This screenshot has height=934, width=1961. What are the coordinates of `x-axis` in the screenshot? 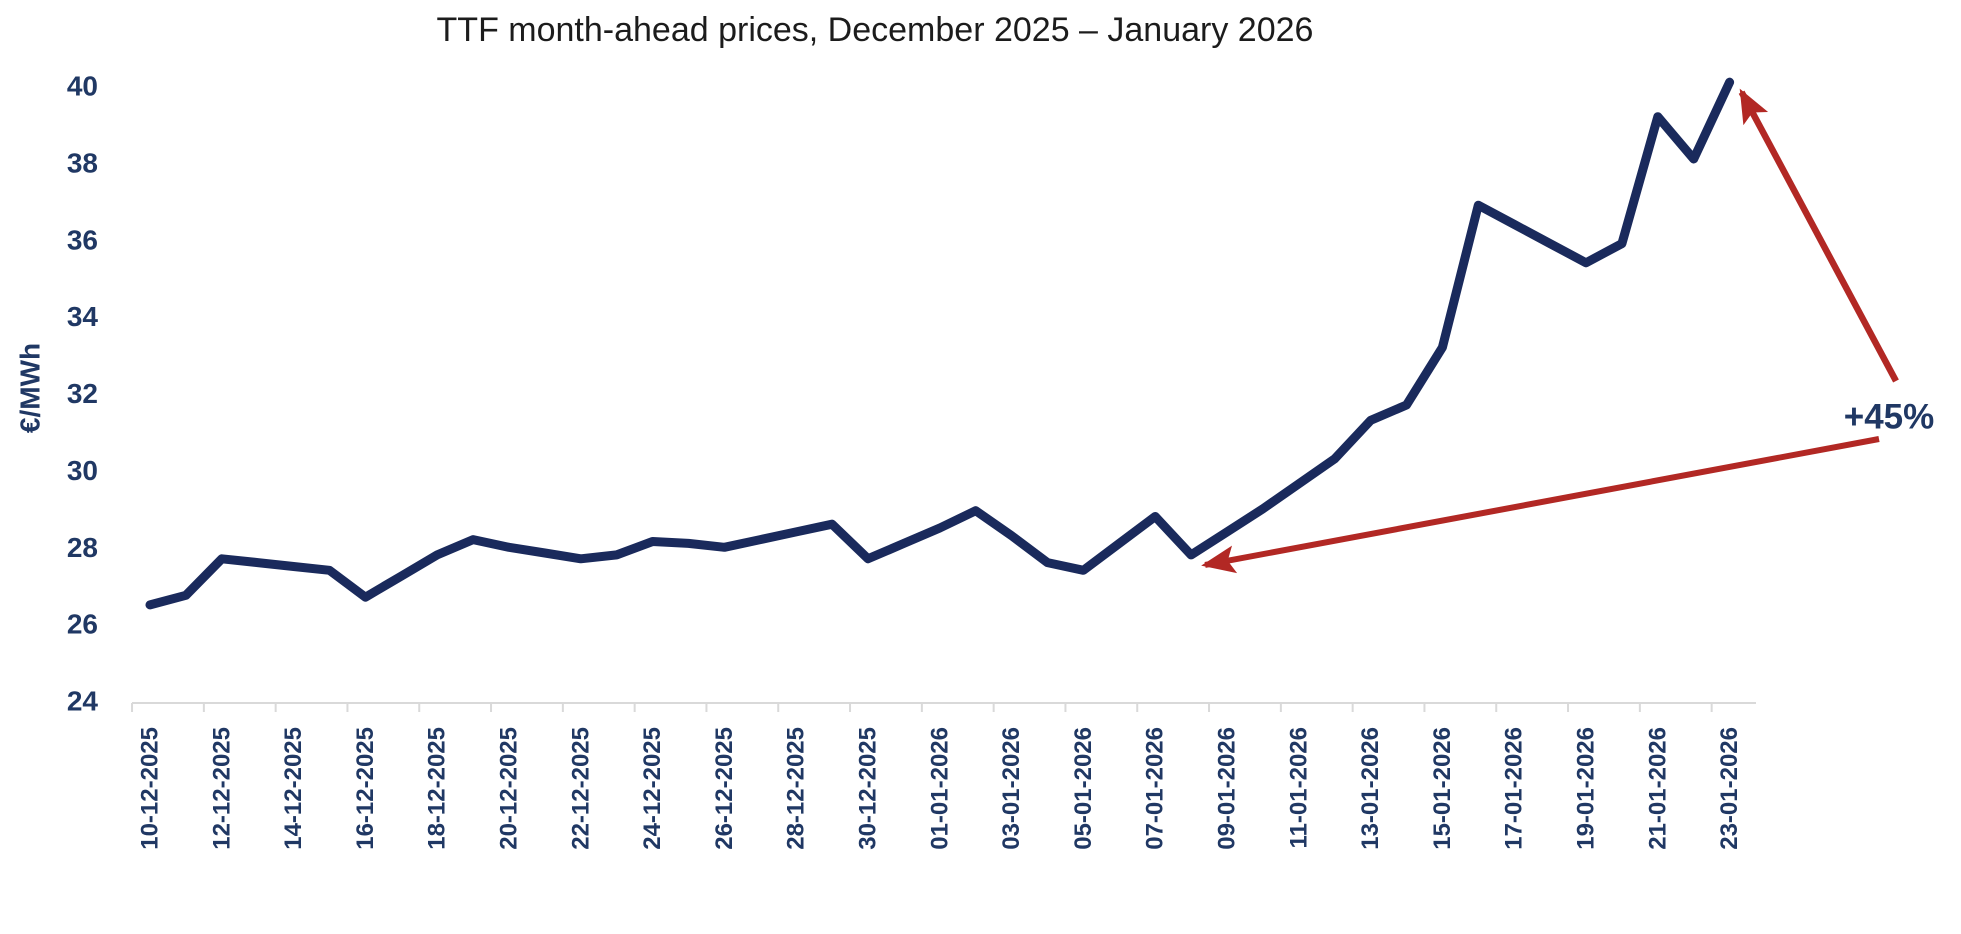 It's located at (943, 707).